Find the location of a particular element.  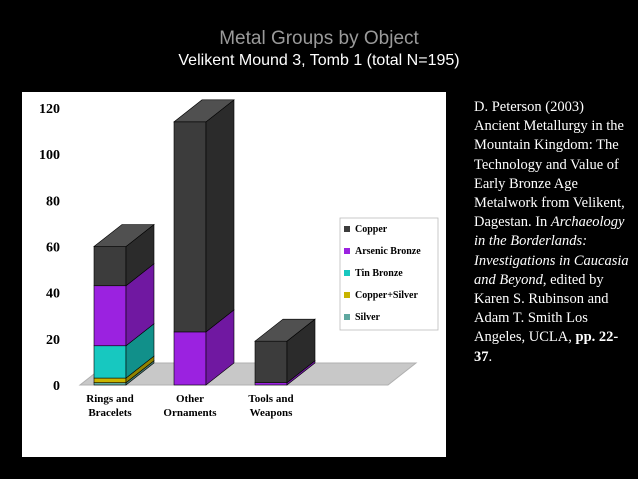

slide-title: Metal Groups by Object is located at coordinates (319, 38).